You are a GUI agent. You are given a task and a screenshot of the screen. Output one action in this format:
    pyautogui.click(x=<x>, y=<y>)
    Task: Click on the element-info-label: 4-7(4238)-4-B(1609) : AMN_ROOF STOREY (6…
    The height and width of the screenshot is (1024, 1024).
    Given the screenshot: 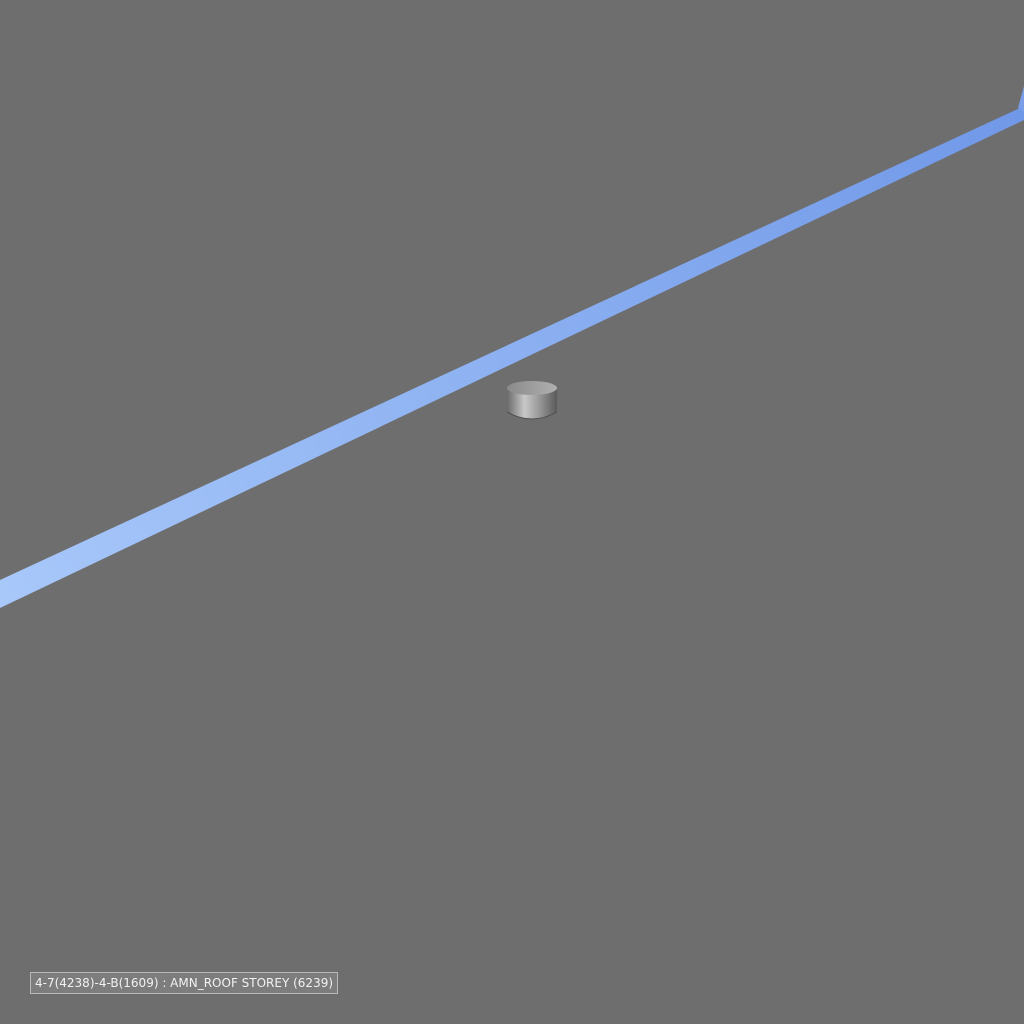 What is the action you would take?
    pyautogui.click(x=184, y=983)
    